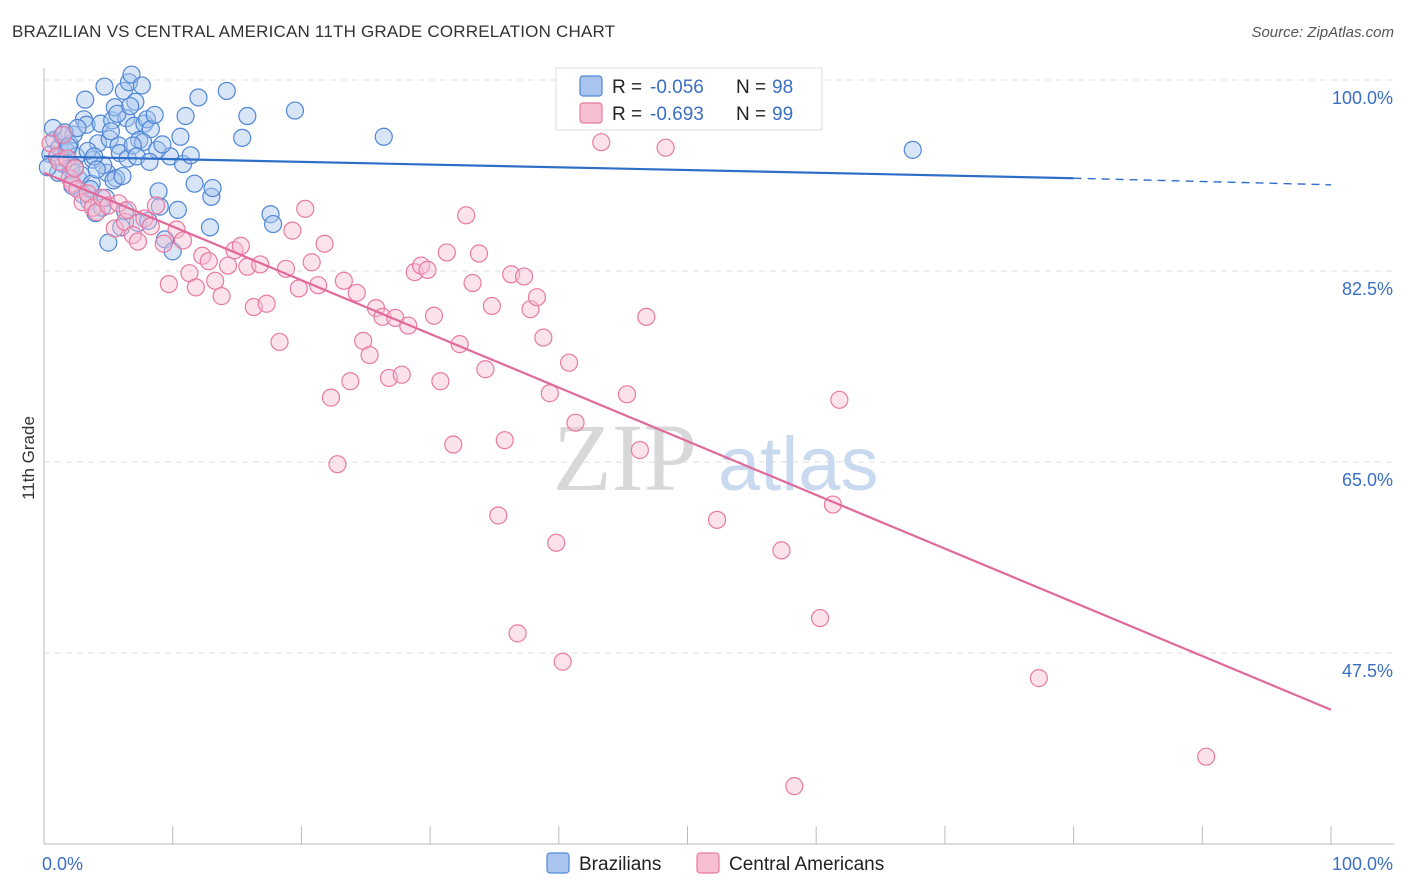  Describe the element at coordinates (1367, 480) in the screenshot. I see `y-tick-label-1: 65.0%` at that location.